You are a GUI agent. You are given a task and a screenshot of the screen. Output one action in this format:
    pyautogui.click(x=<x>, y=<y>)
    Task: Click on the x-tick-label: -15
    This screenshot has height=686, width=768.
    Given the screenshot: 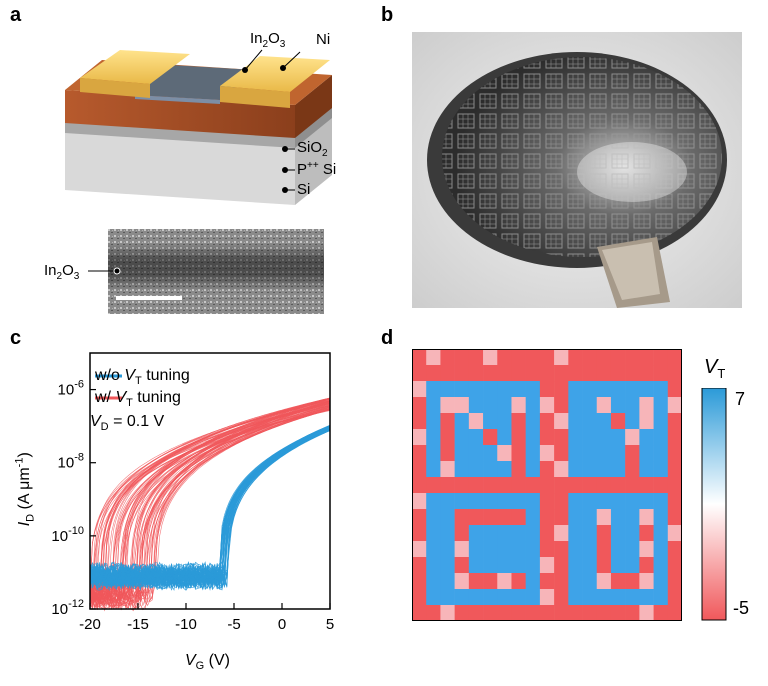 What is the action you would take?
    pyautogui.click(x=138, y=624)
    